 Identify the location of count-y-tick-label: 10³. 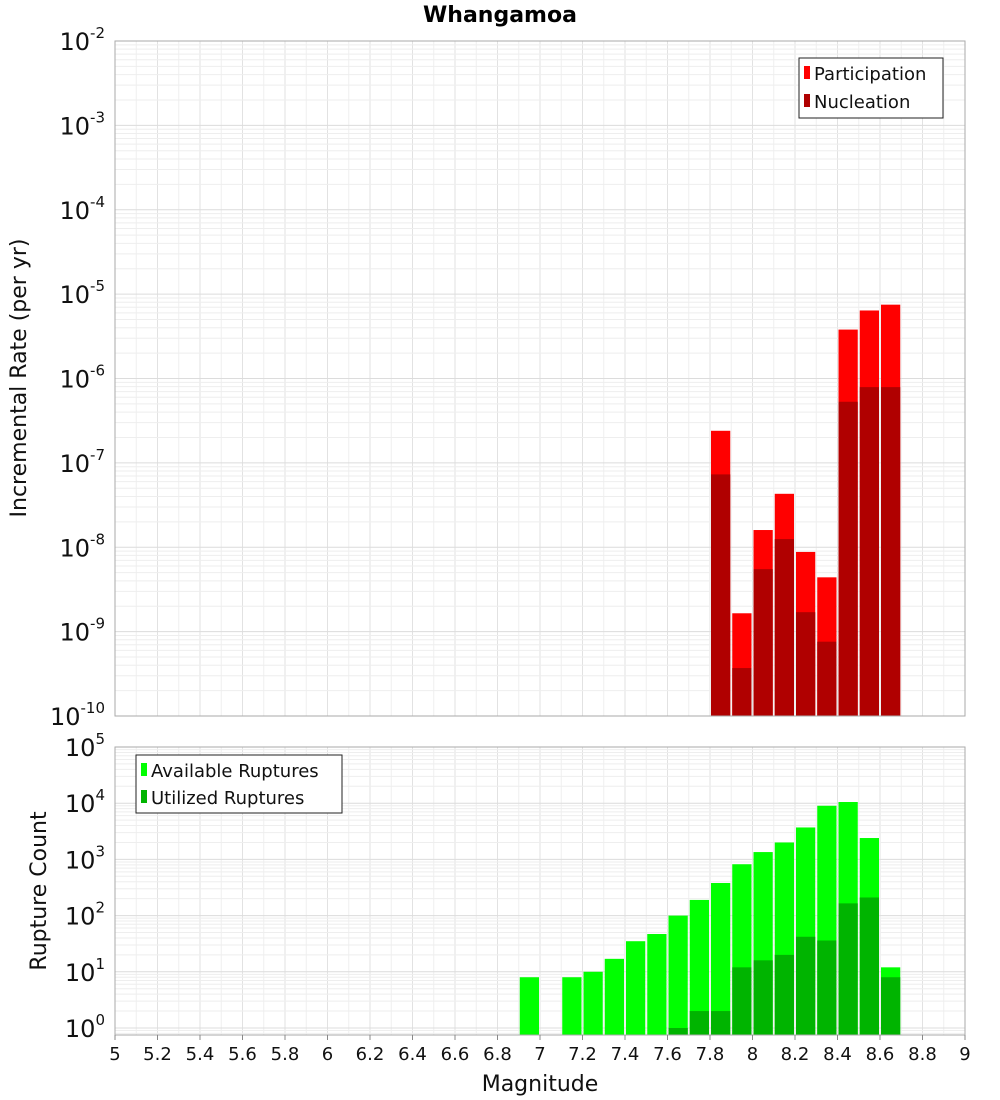
(85, 858).